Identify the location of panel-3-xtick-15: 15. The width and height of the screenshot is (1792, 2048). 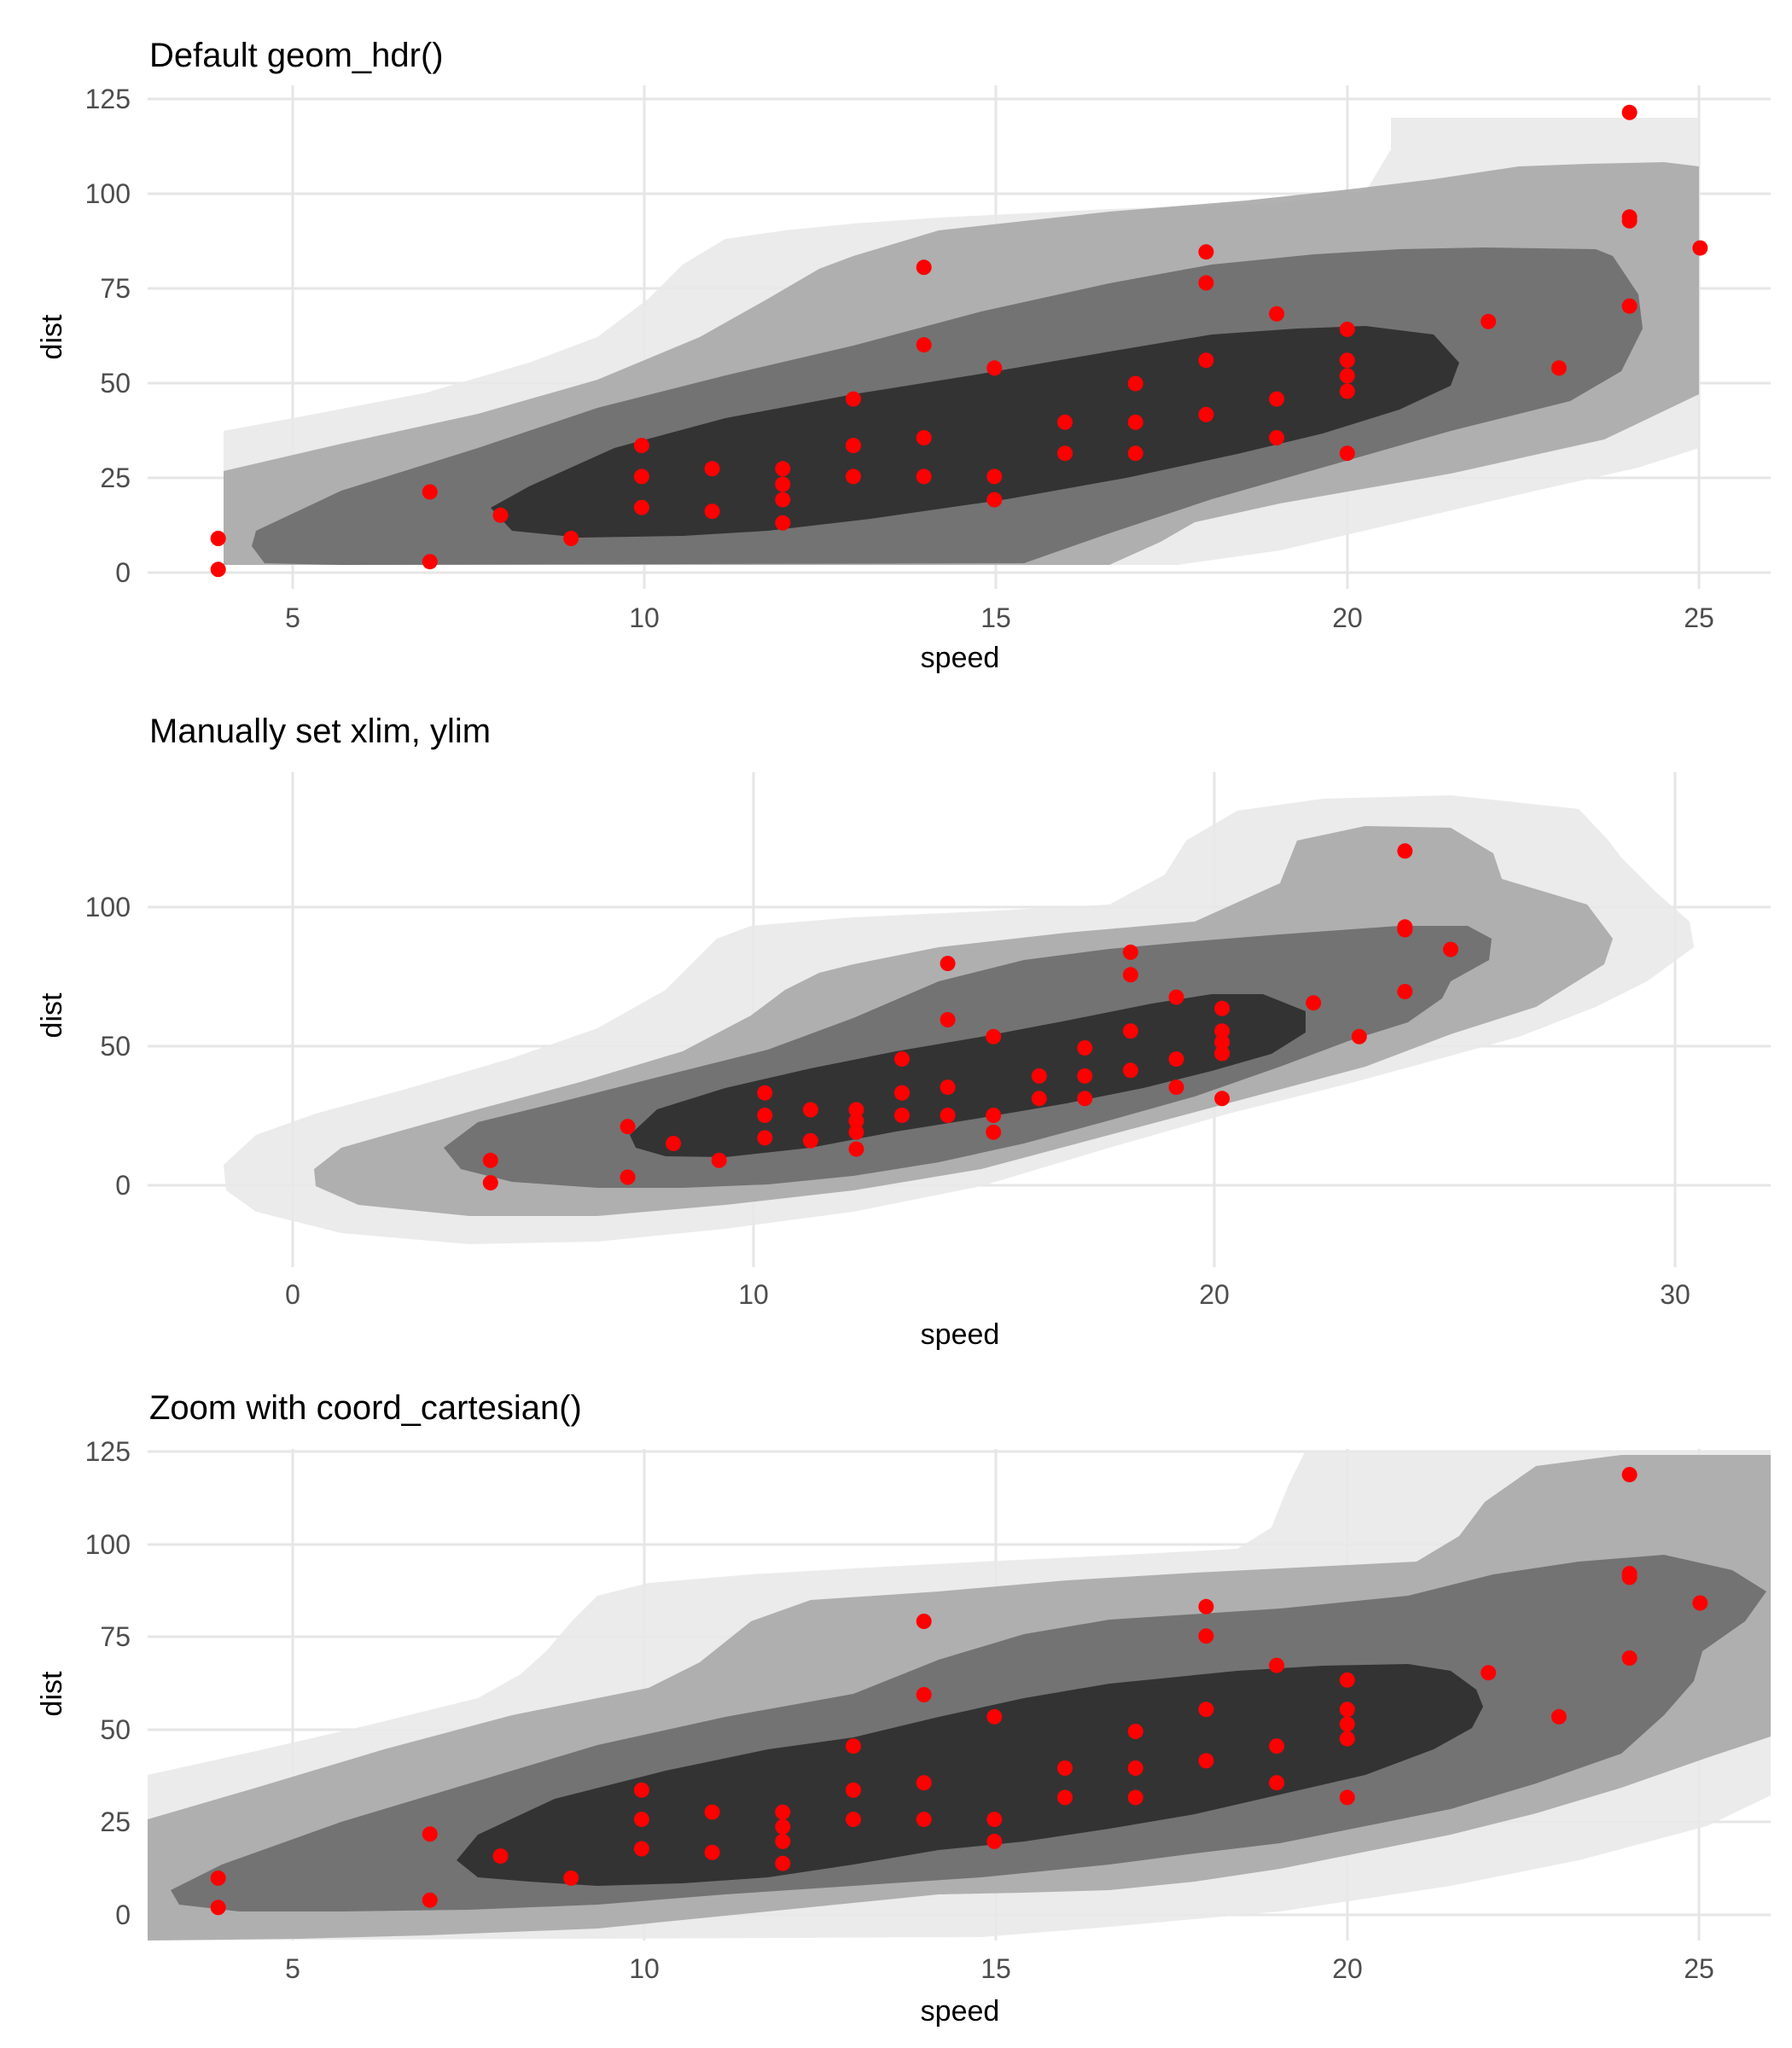
(996, 1969).